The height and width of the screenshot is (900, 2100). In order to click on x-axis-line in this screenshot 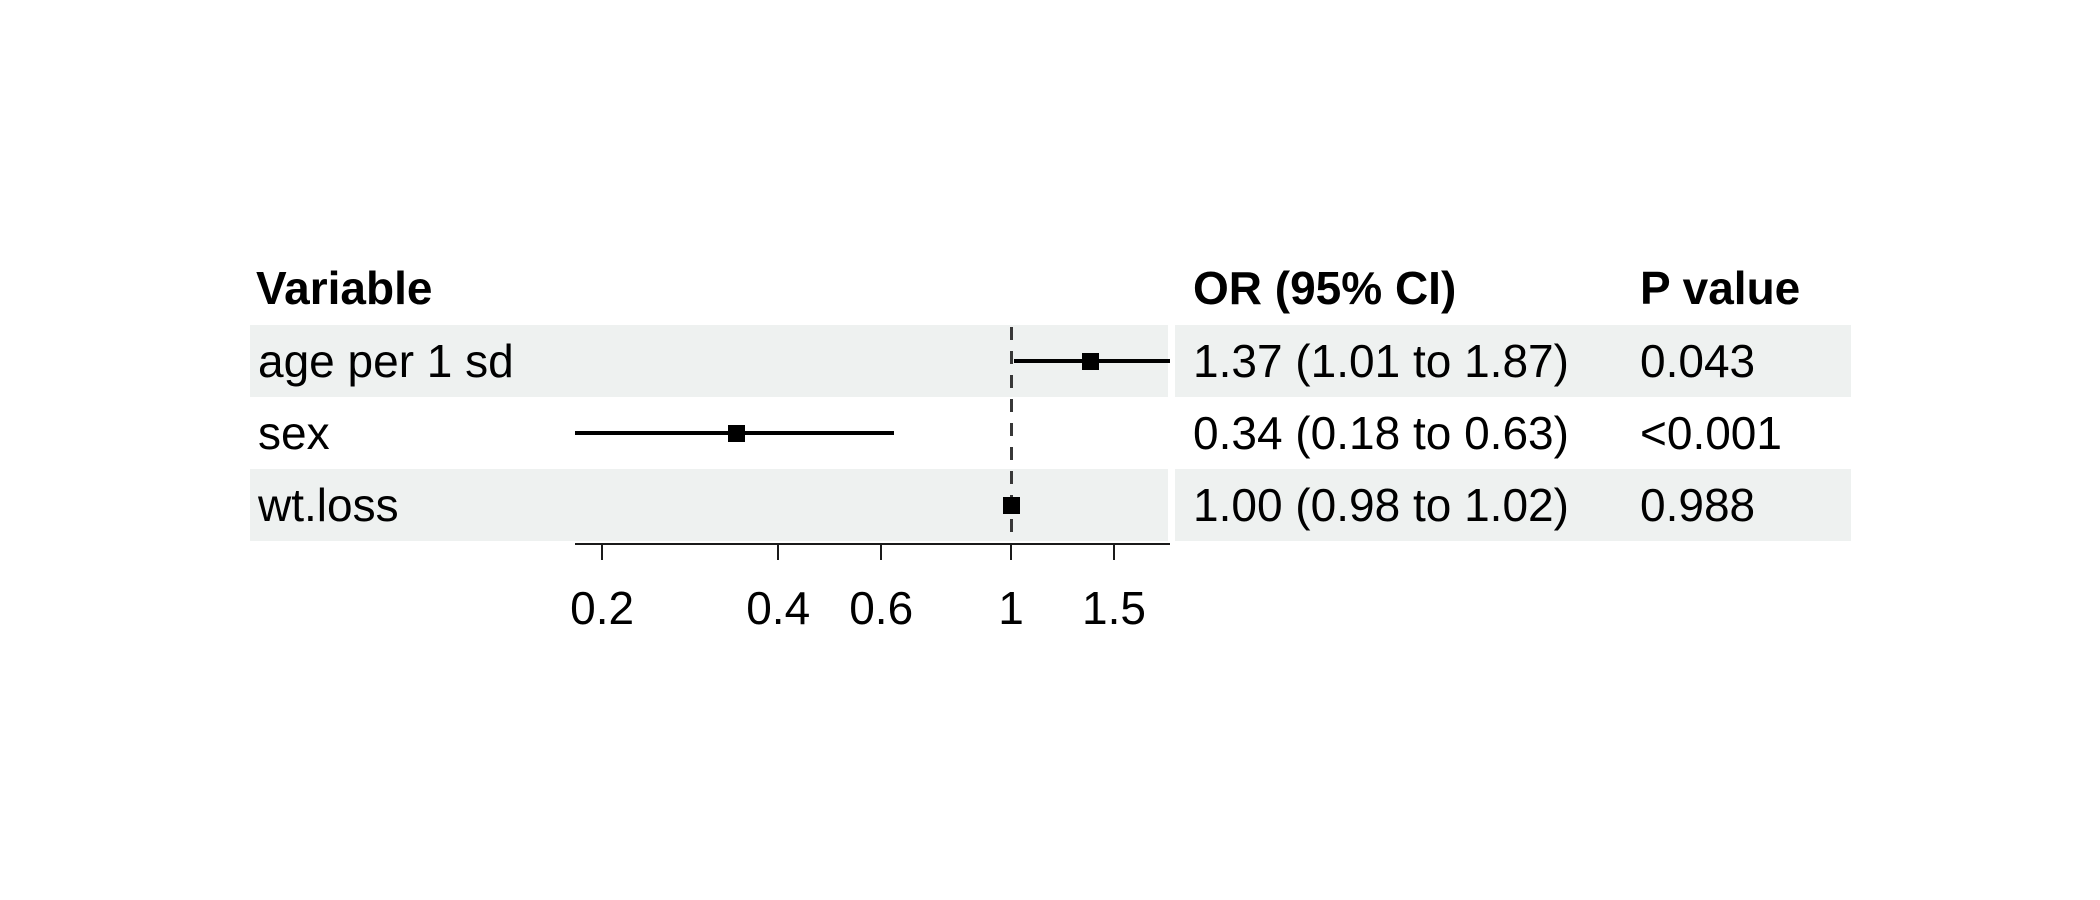, I will do `click(873, 544)`.